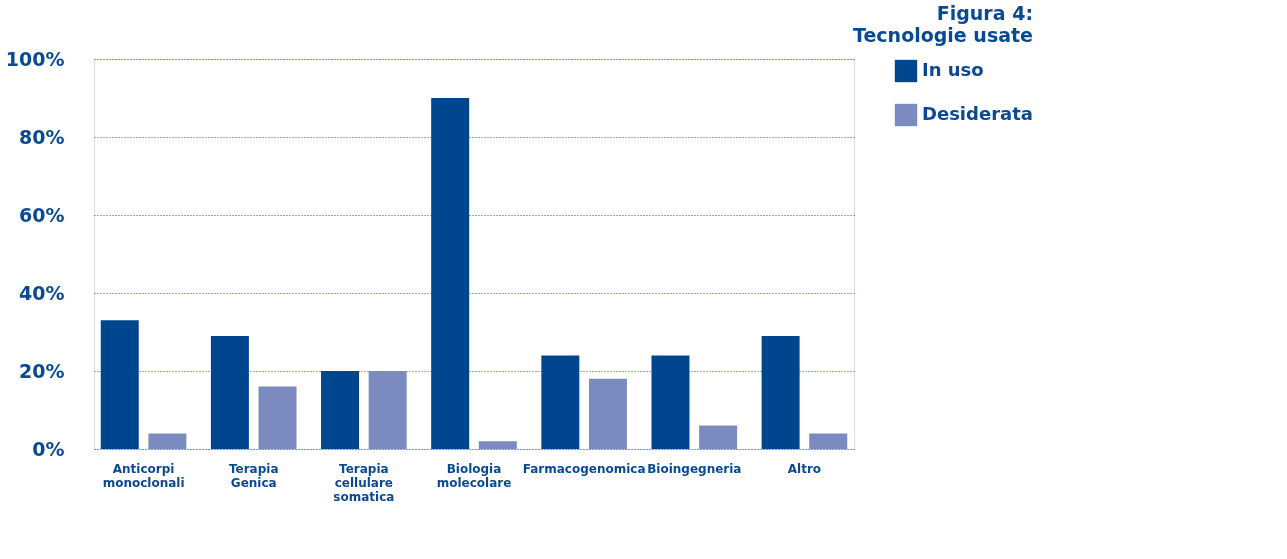  I want to click on y-tick-label: 80%, so click(42, 136).